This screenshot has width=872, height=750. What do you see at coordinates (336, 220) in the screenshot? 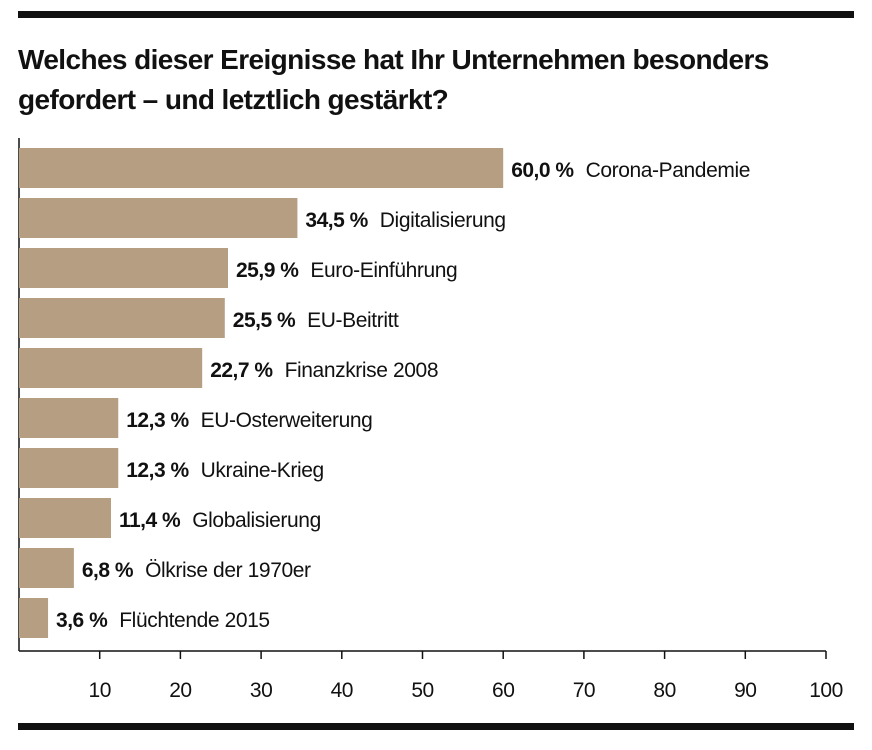
I see `bar-value-label: 34,5 %` at bounding box center [336, 220].